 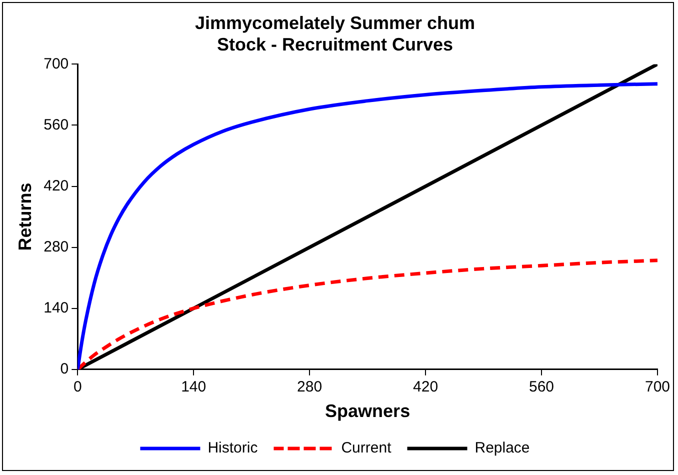 What do you see at coordinates (56, 63) in the screenshot?
I see `y-tick-label: 700` at bounding box center [56, 63].